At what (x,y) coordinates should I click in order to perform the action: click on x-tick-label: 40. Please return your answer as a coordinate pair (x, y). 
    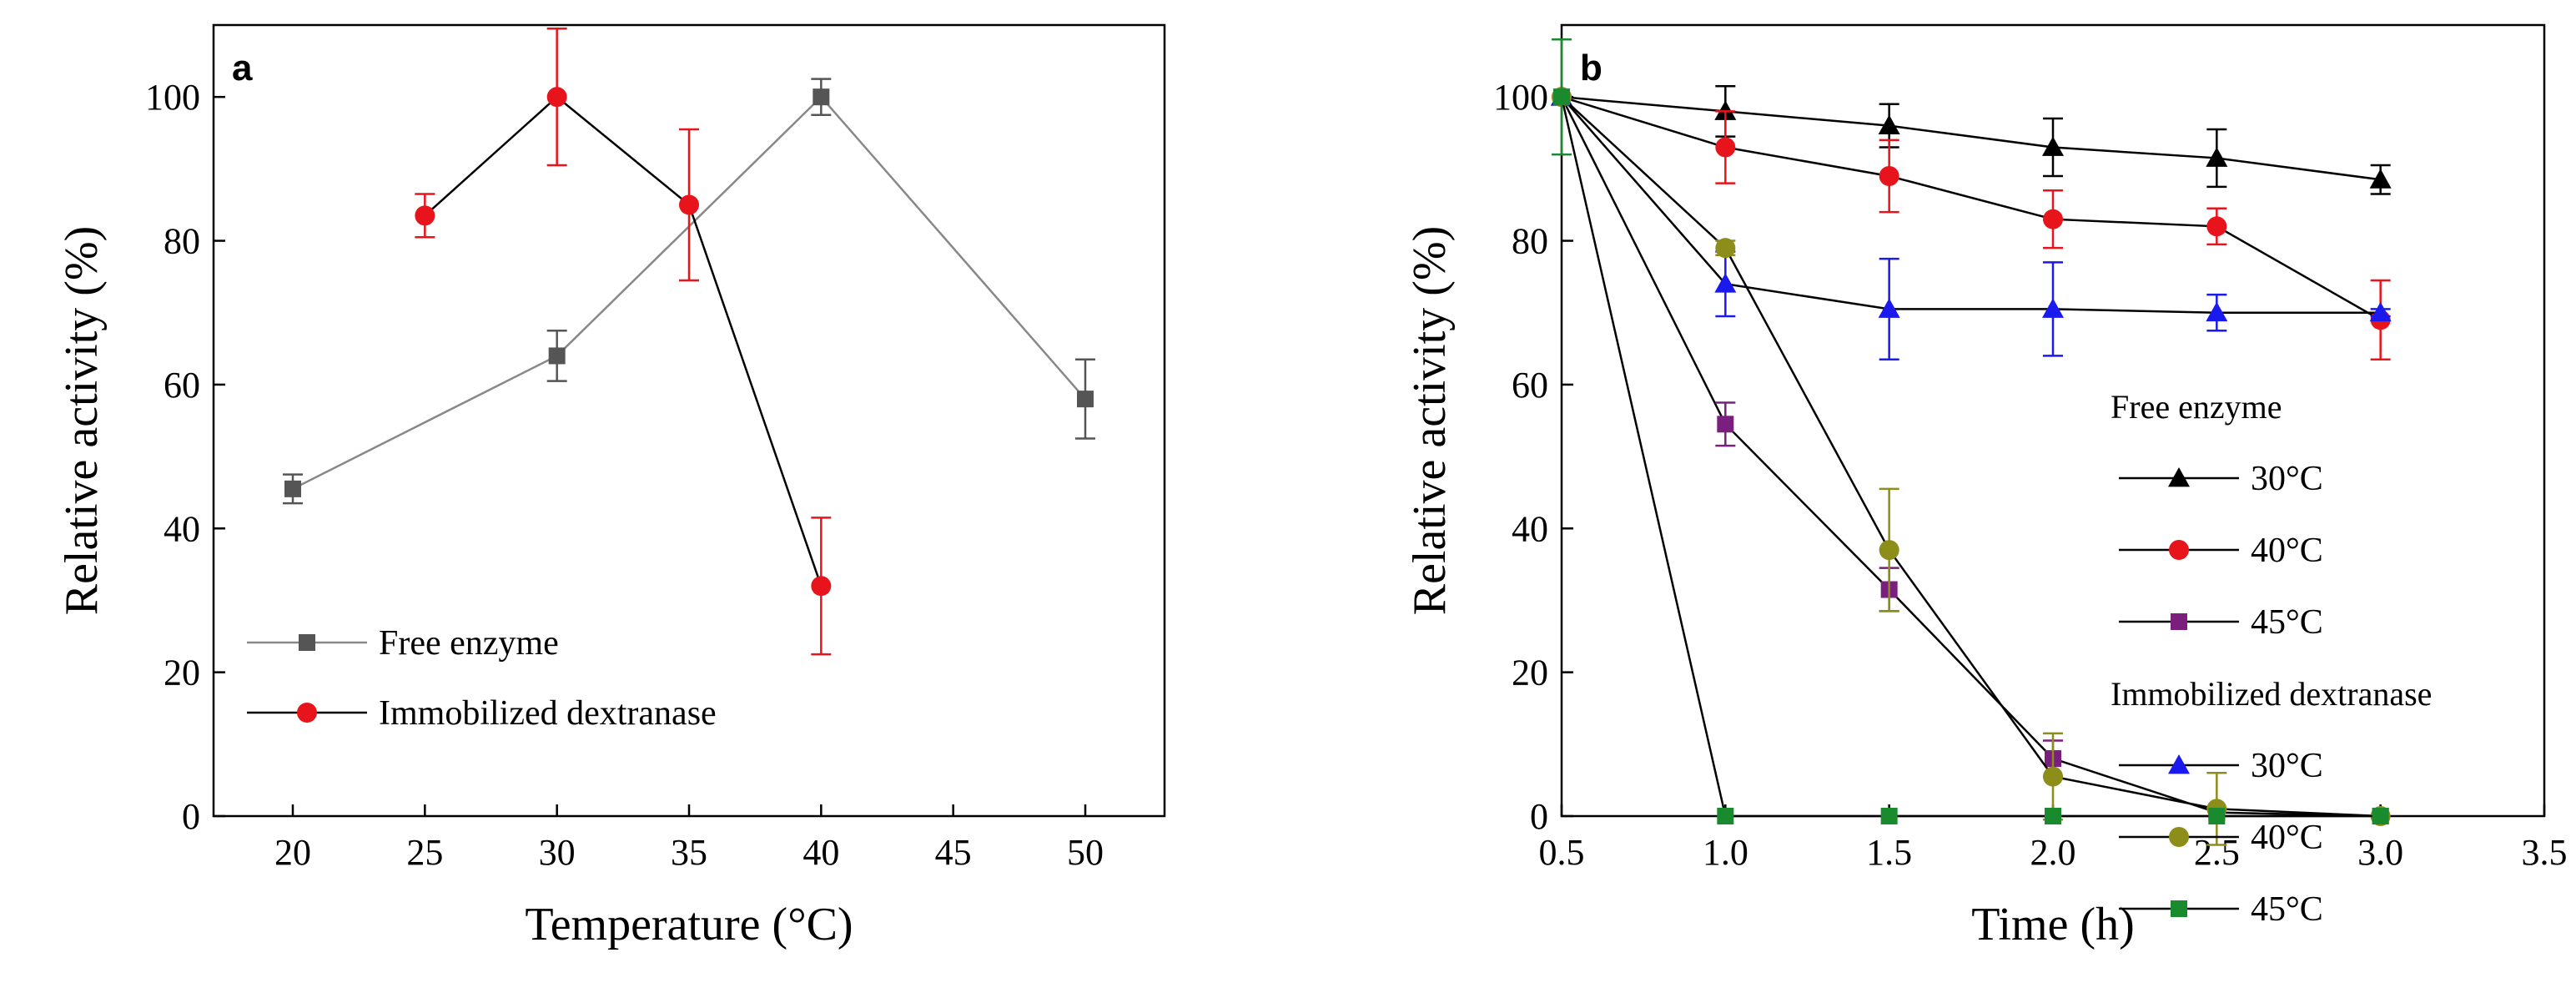
    Looking at the image, I should click on (820, 853).